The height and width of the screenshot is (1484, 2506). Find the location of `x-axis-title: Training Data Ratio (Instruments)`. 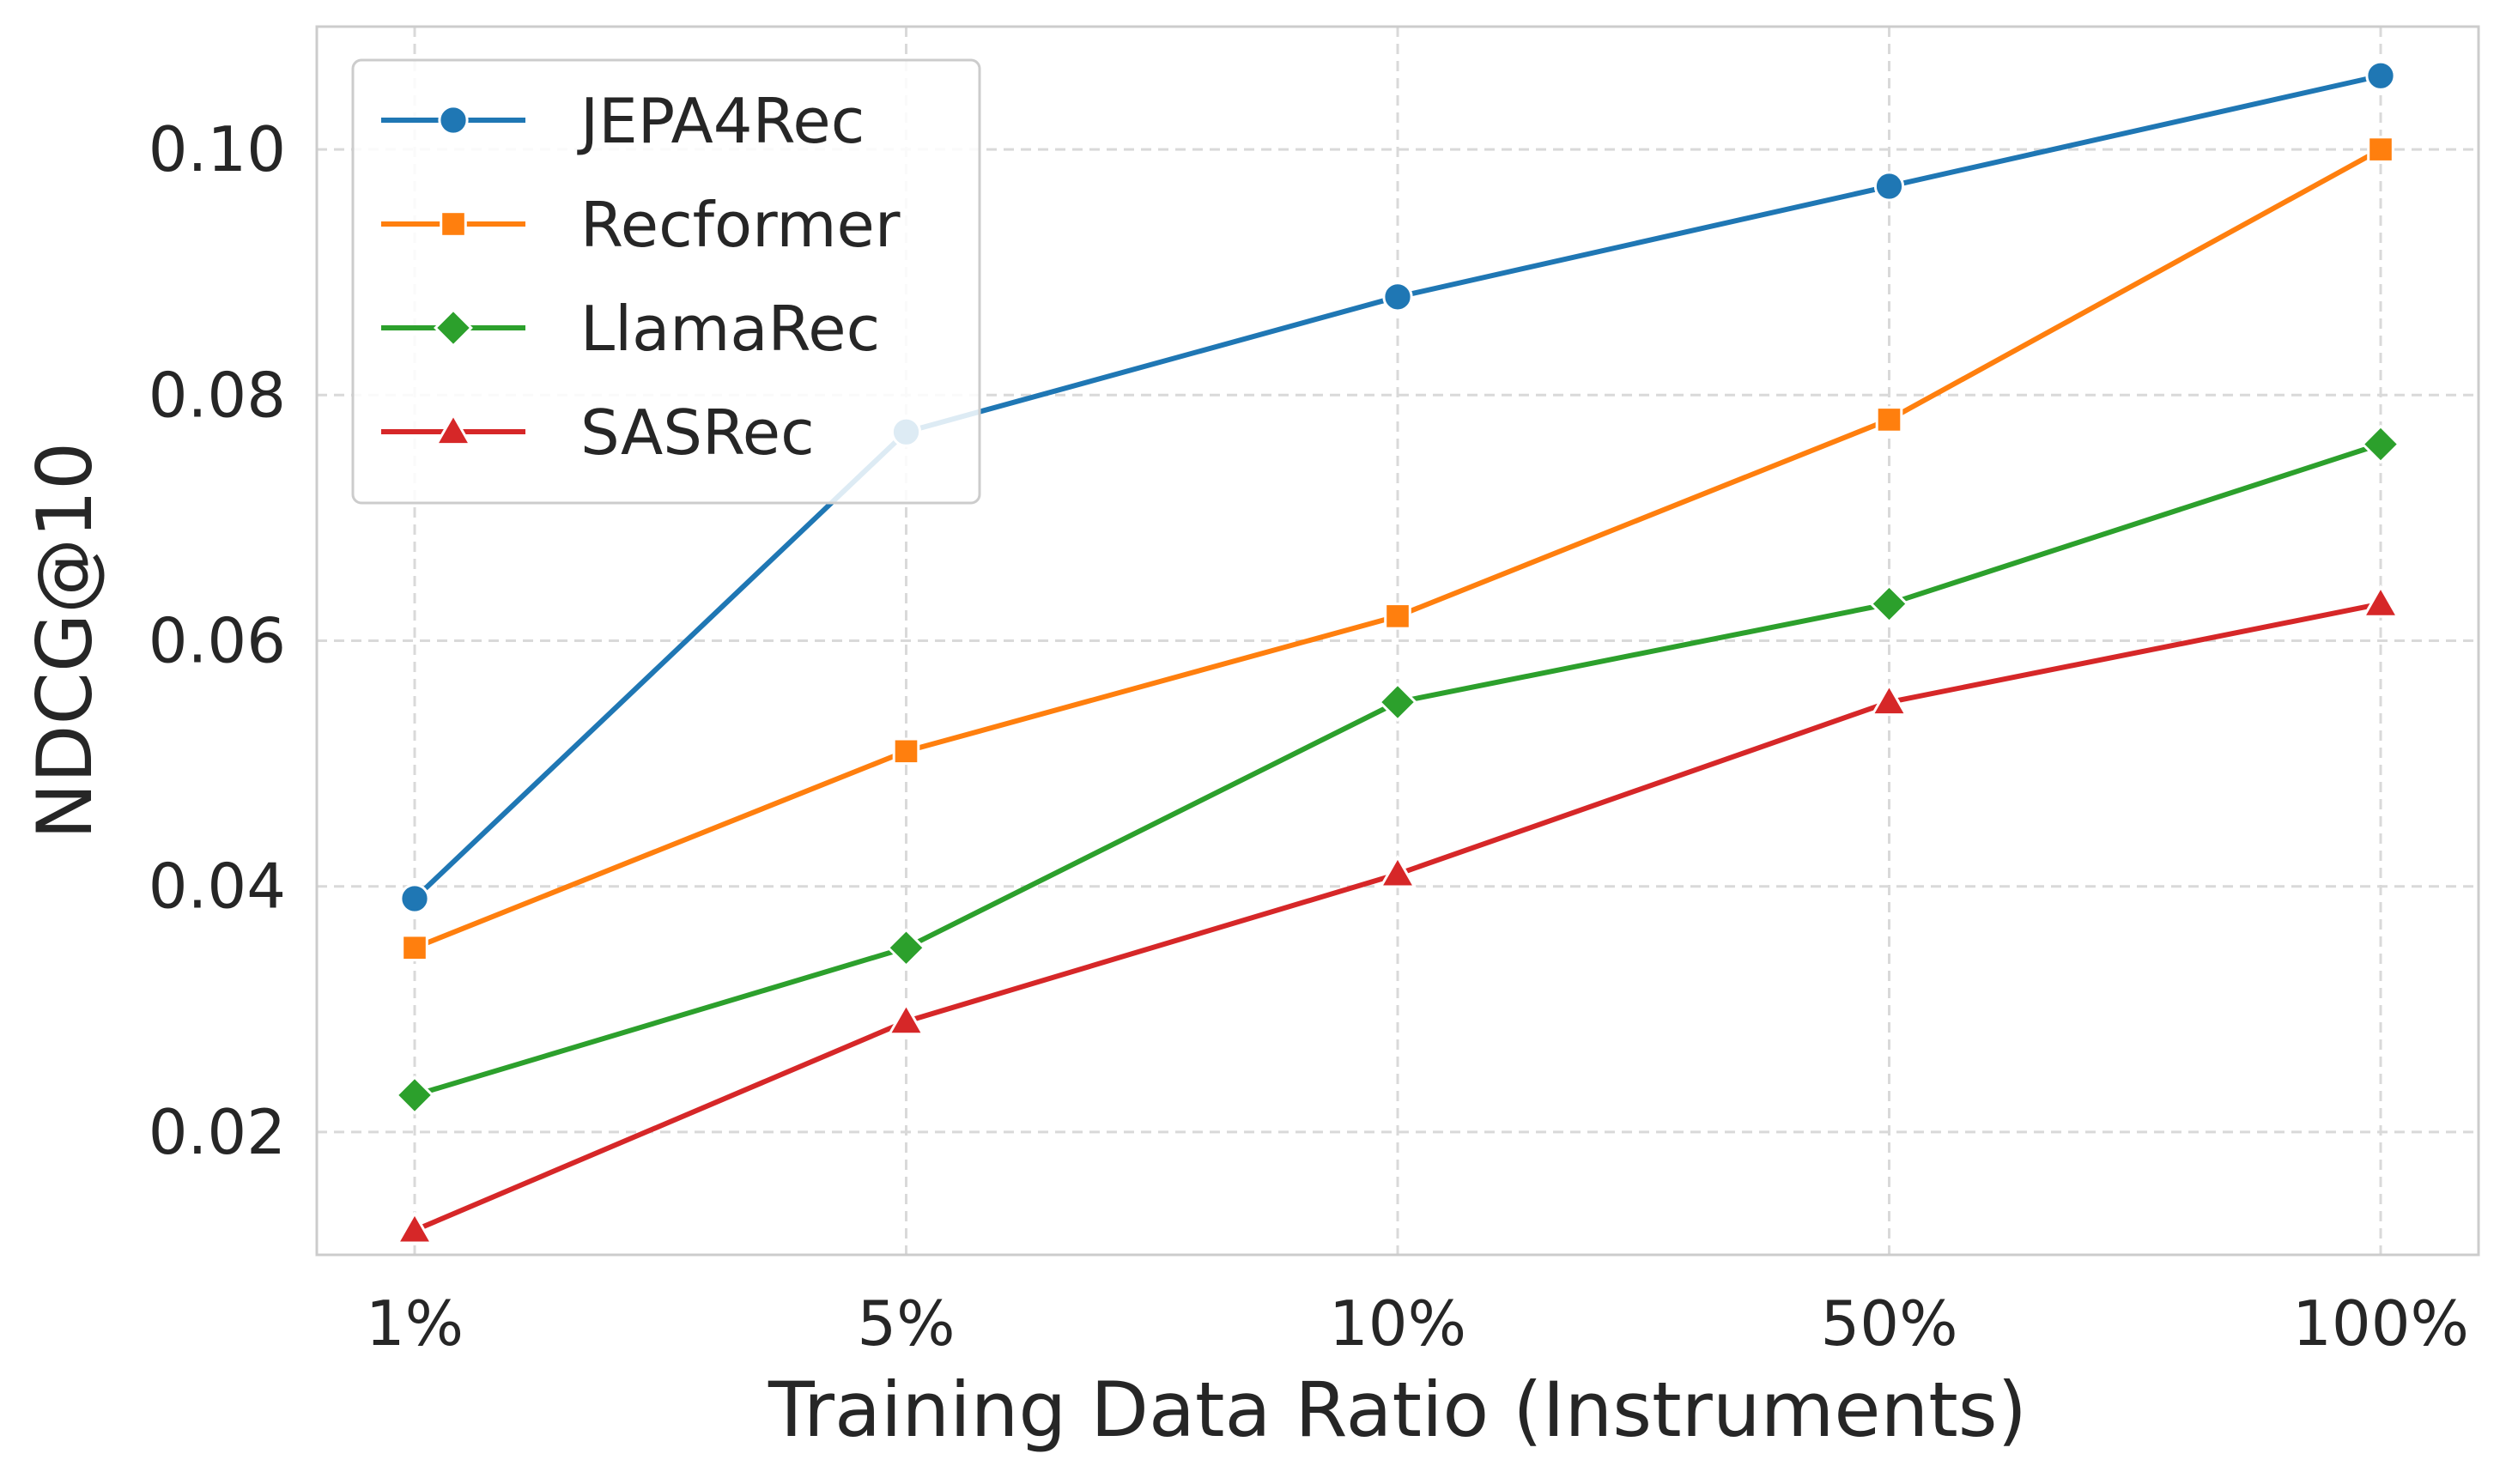

x-axis-title: Training Data Ratio (Instruments) is located at coordinates (1397, 1410).